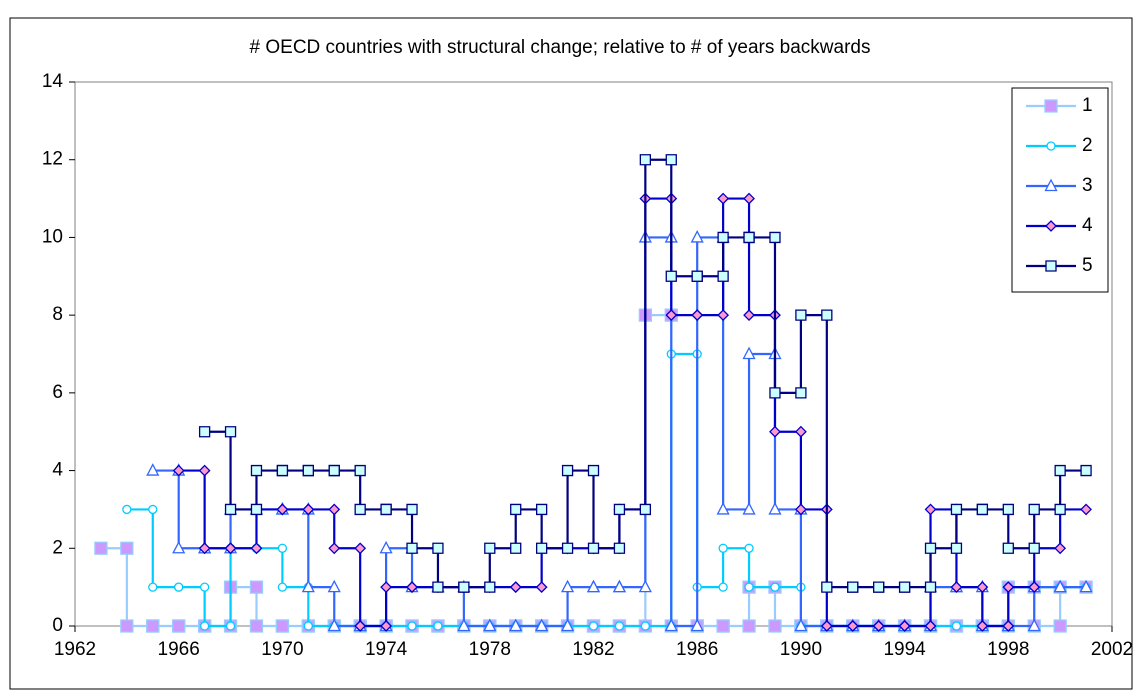 Image resolution: width=1142 pixels, height=695 pixels. I want to click on legend-marker, so click(1051, 146).